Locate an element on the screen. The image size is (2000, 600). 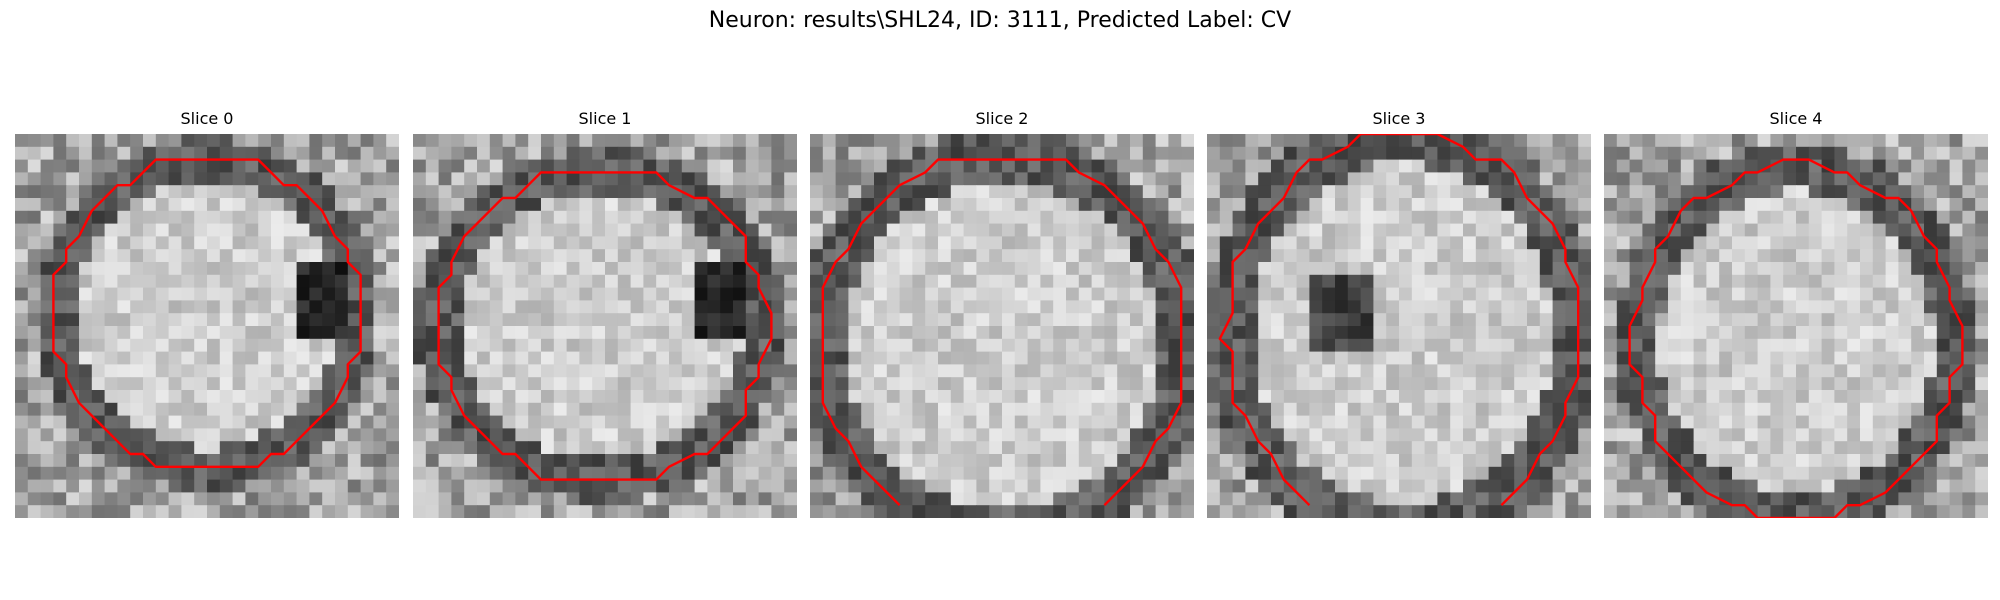
slice-panel-3: Slice 3 is located at coordinates (1399, 313).